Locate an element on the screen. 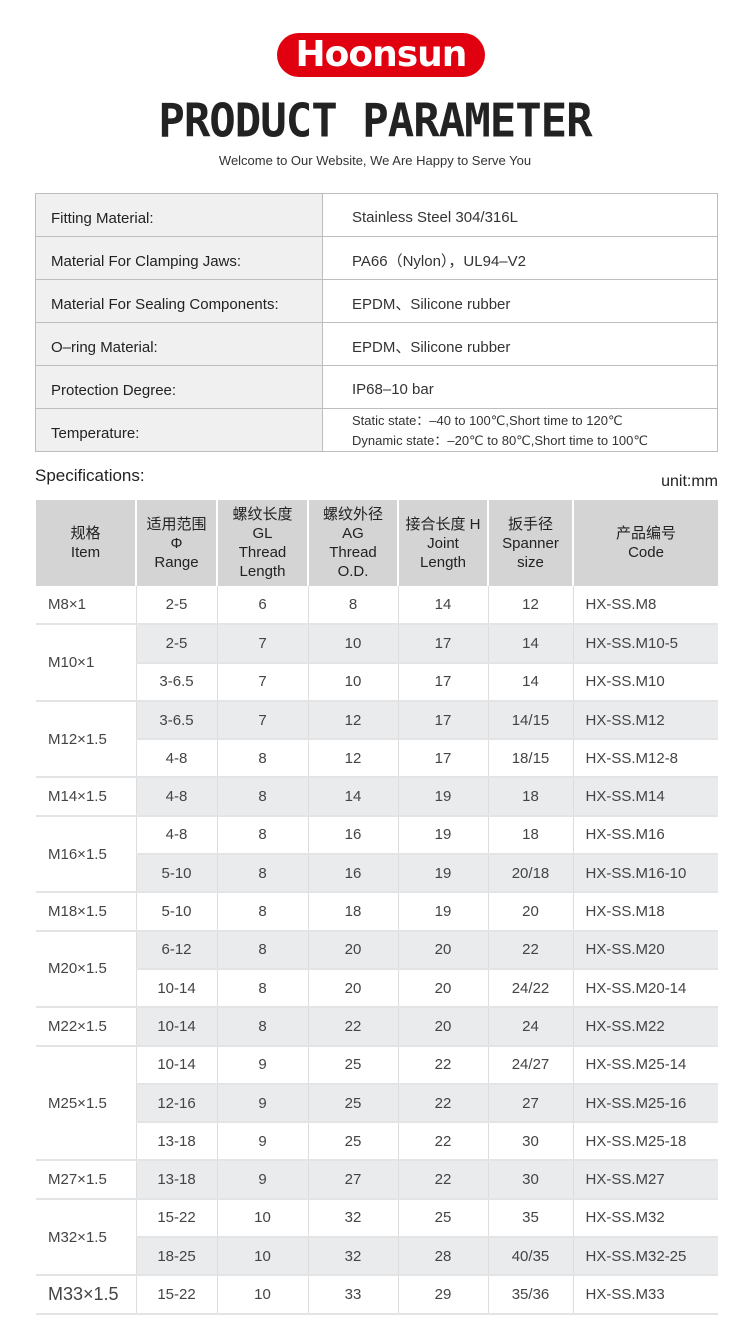 The height and width of the screenshot is (1327, 750). table-row: 12-16 9 25 22 27 HX-SS.M25-16 is located at coordinates (377, 1103).